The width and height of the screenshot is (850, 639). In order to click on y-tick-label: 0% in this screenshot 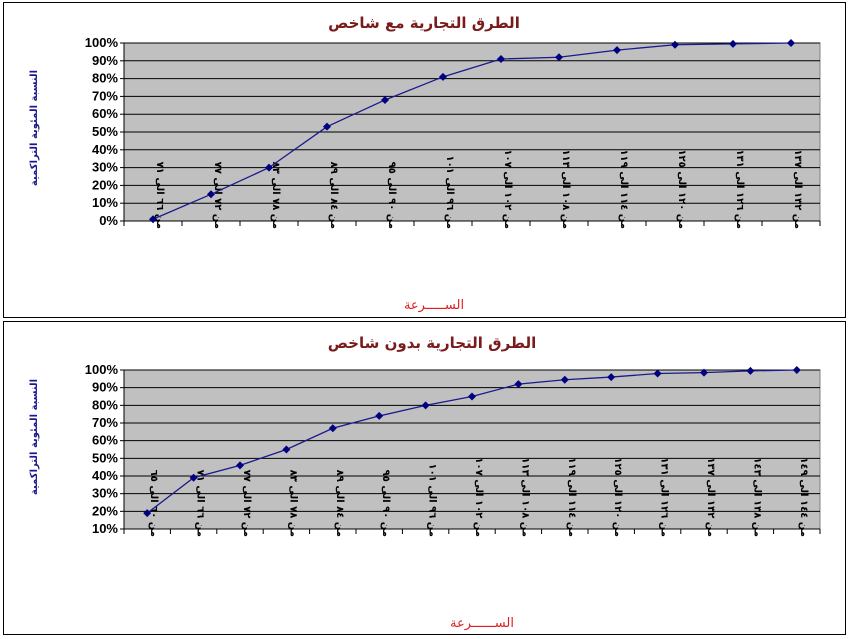, I will do `click(108, 220)`.